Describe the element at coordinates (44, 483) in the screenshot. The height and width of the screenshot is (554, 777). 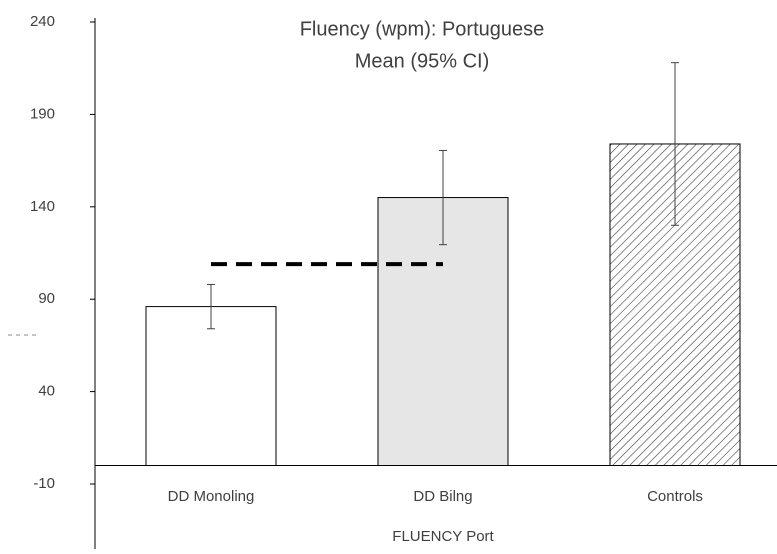
I see `y-tick-label: -10` at that location.